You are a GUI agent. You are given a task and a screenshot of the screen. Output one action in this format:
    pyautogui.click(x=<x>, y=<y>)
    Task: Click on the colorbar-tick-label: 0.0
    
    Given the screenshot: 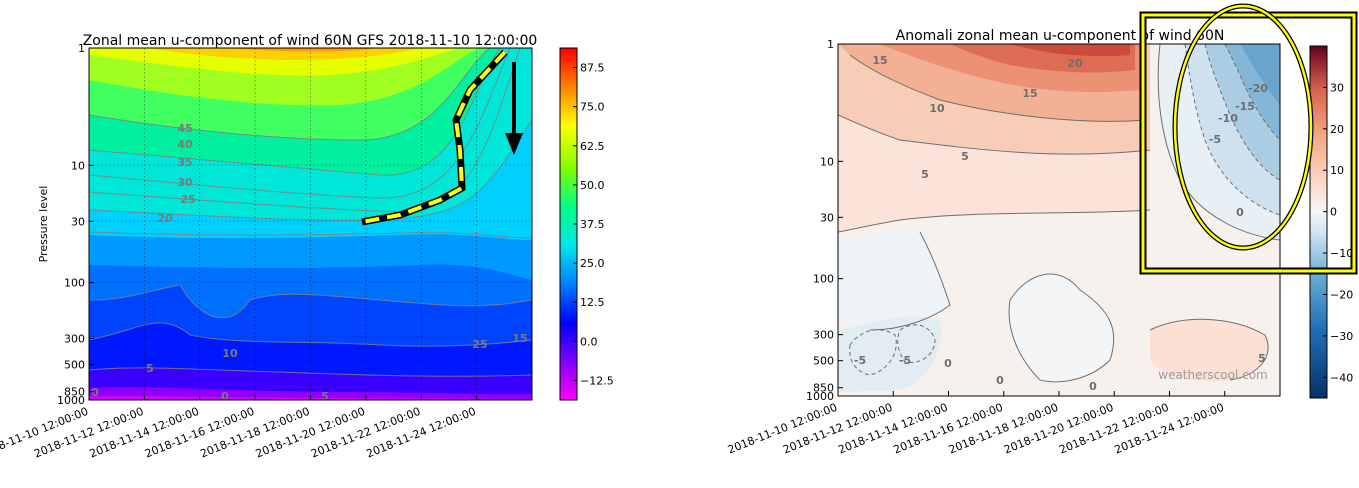 What is the action you would take?
    pyautogui.click(x=589, y=341)
    